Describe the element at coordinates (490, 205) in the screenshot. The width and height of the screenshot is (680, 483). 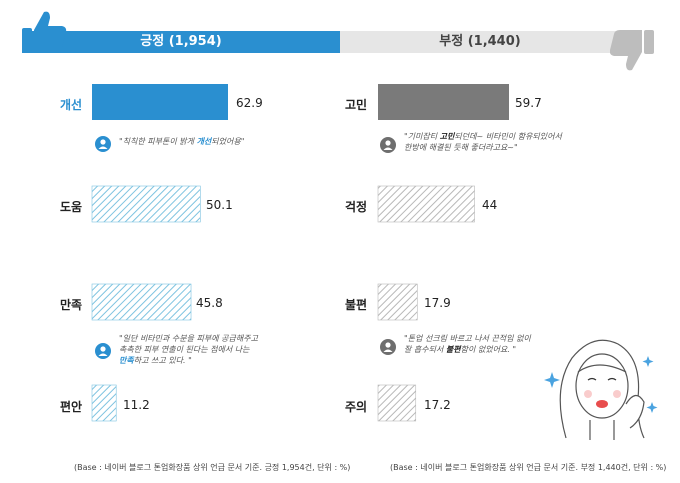
I see `value-label-neg-2: 44` at that location.